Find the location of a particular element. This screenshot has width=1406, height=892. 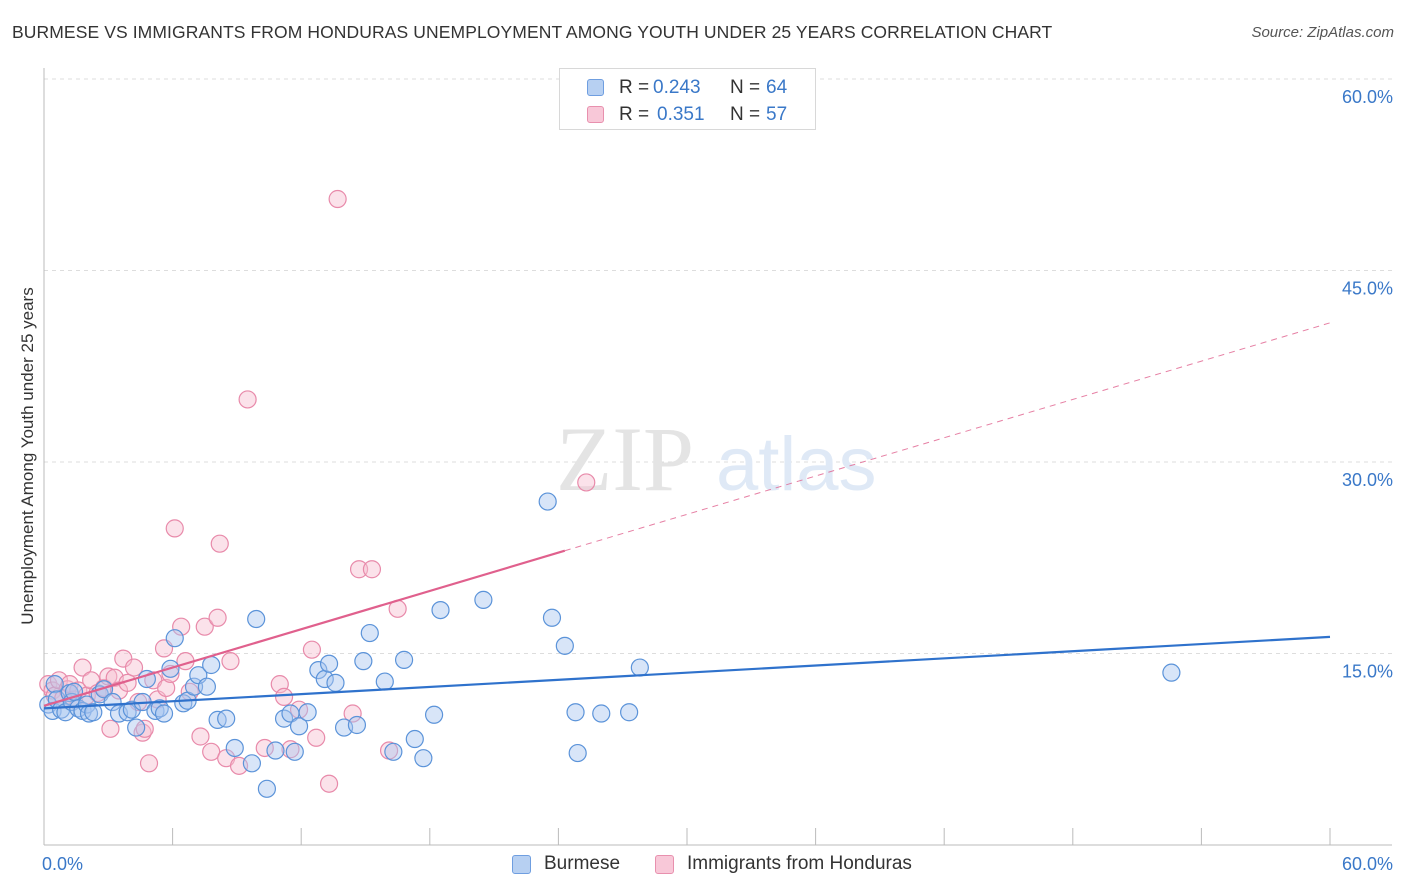

stats-legend-row-honduras: R = 0.351 N = 57 is located at coordinates (687, 115).